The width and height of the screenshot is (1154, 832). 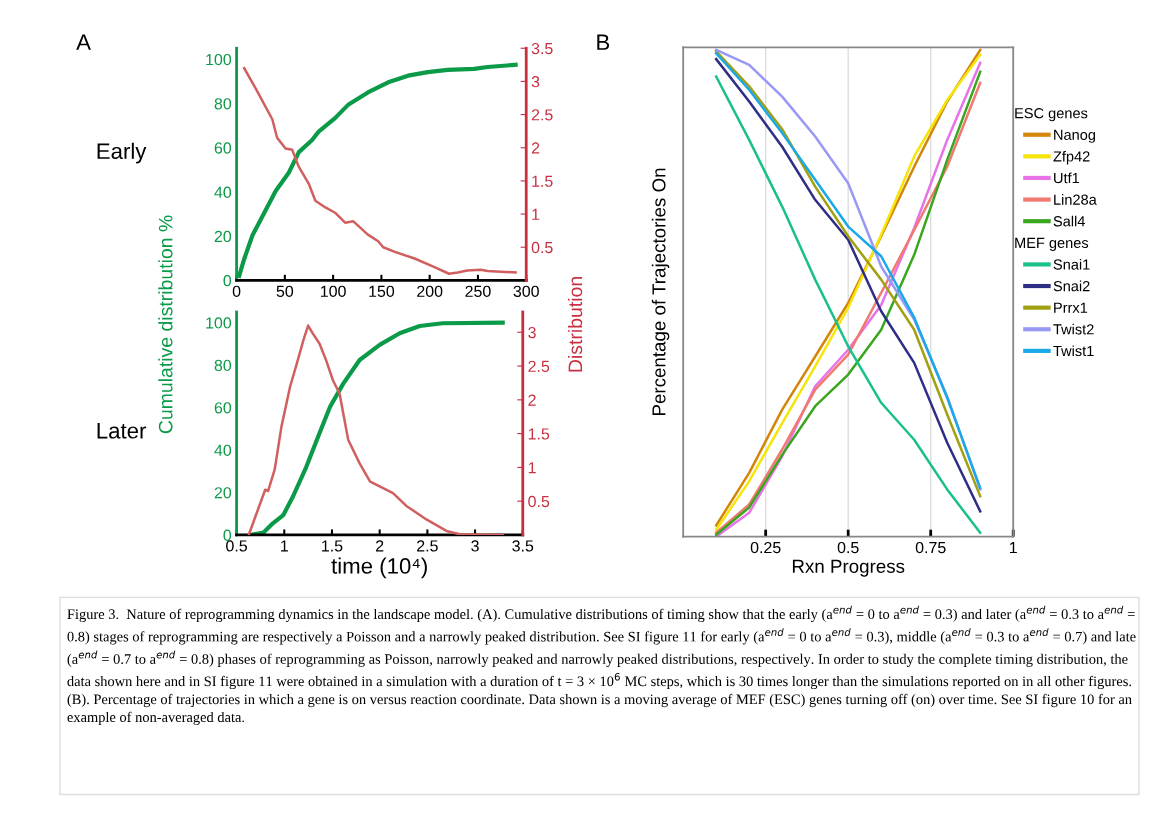 I want to click on legend-label: Zfp42, so click(x=1071, y=157).